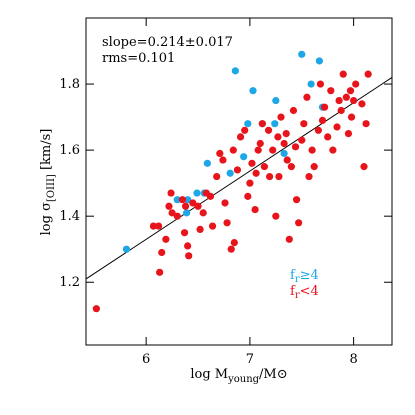 This screenshot has height=415, width=415. I want to click on x-label-part: /M⊙, so click(273, 374).